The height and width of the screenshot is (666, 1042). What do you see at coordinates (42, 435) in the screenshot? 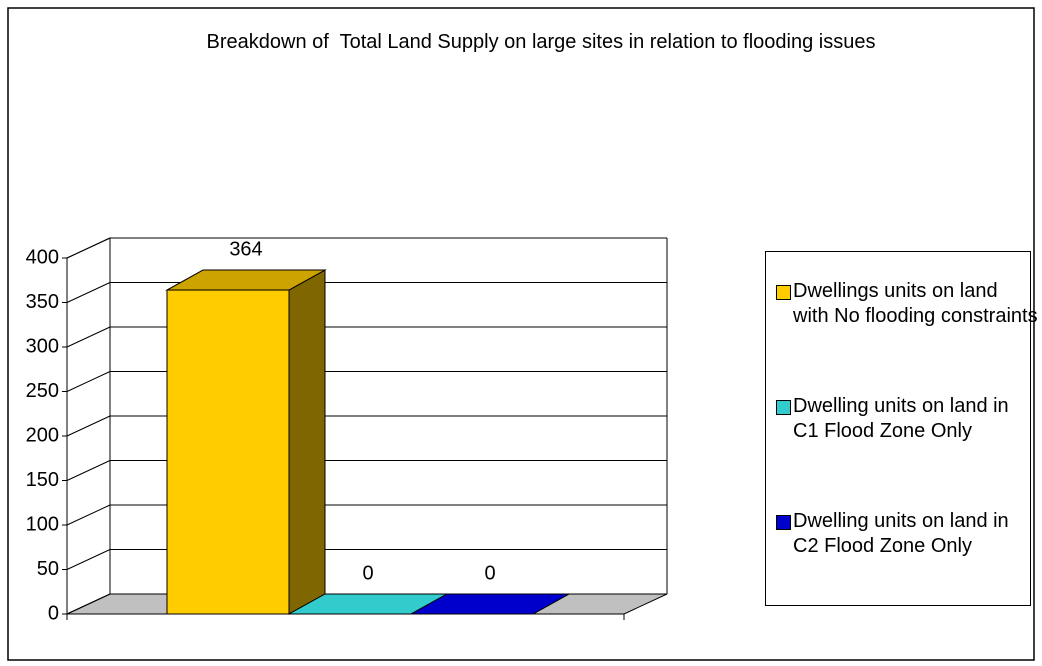
I see `y-tick-label: 200` at bounding box center [42, 435].